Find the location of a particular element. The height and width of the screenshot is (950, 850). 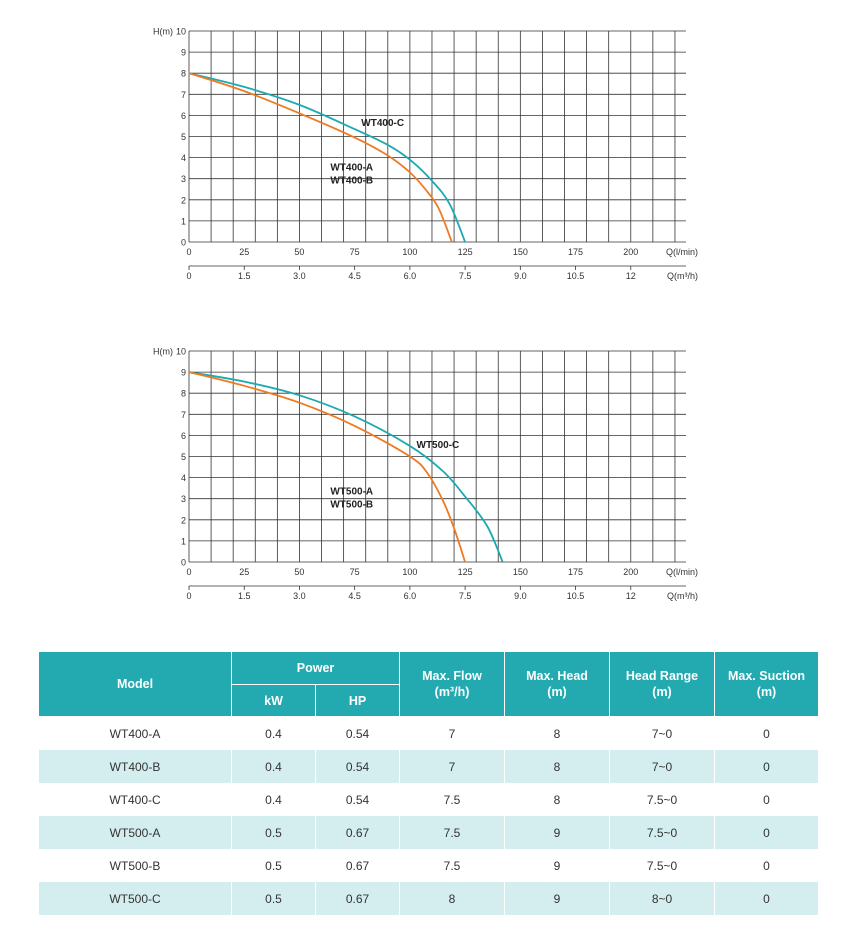

x-tick-label: 0 is located at coordinates (188, 572).